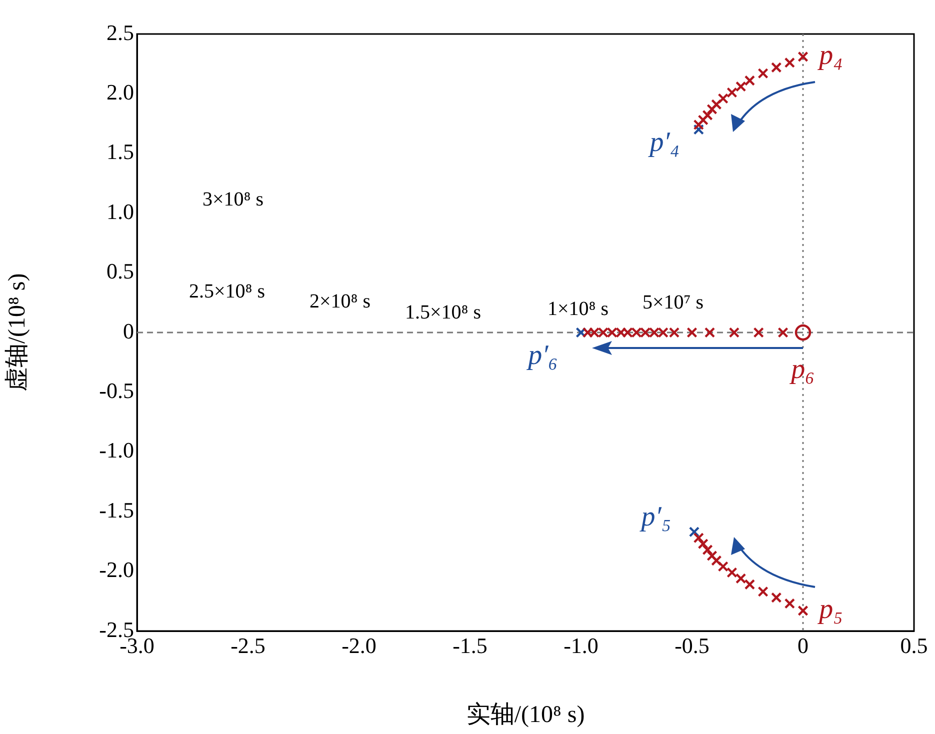 The height and width of the screenshot is (734, 935). I want to click on annotation: p₄, so click(830, 56).